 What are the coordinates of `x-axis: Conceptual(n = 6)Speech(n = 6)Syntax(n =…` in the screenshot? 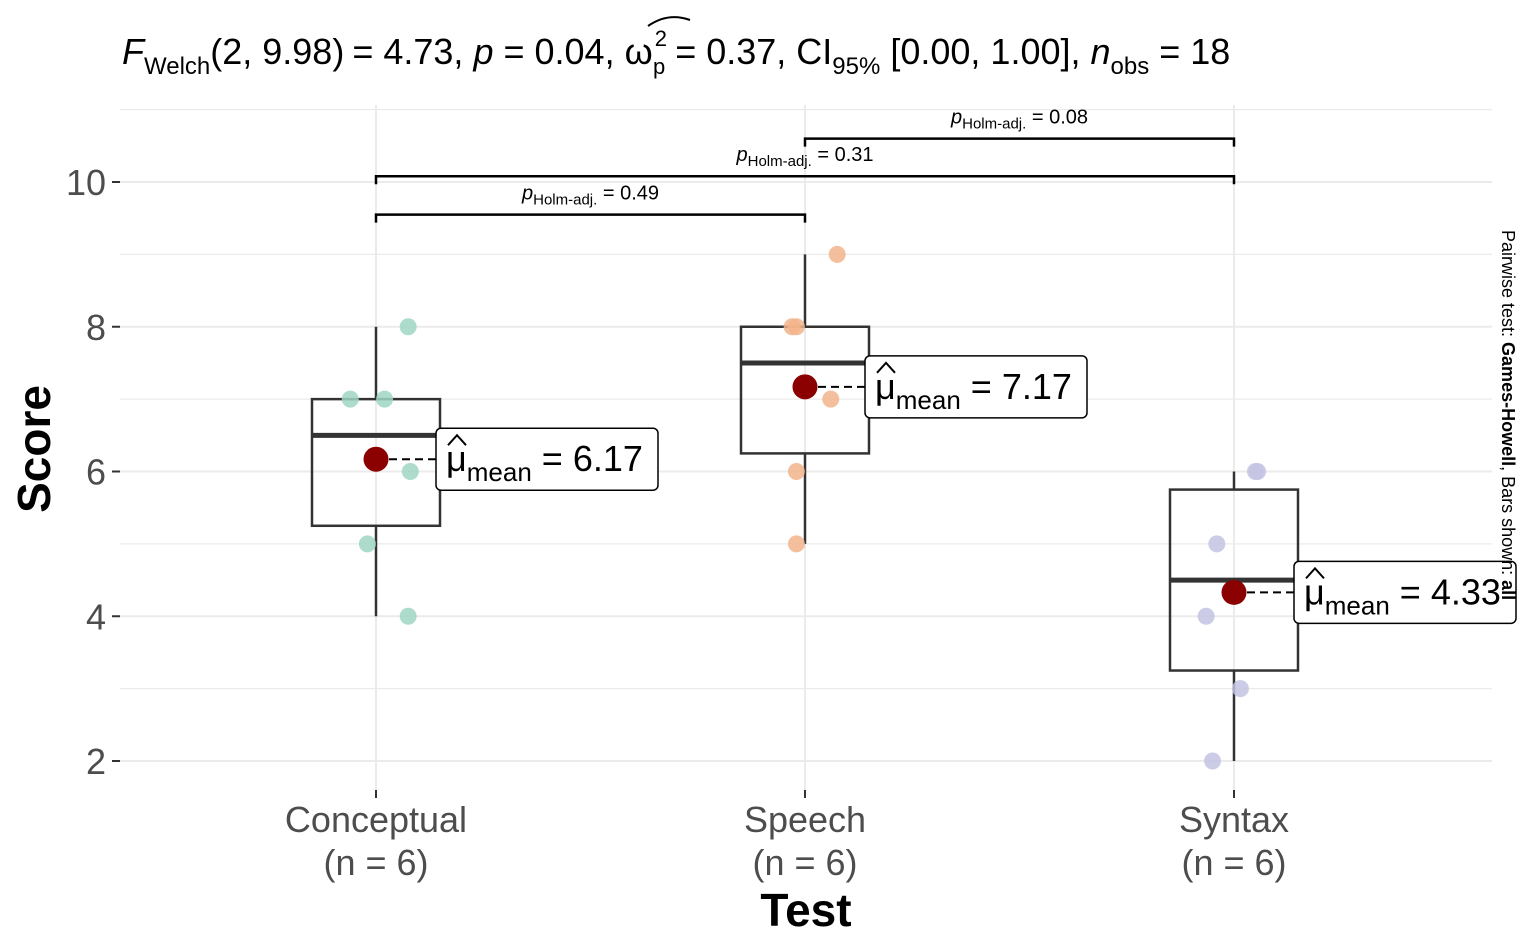 It's located at (787, 836).